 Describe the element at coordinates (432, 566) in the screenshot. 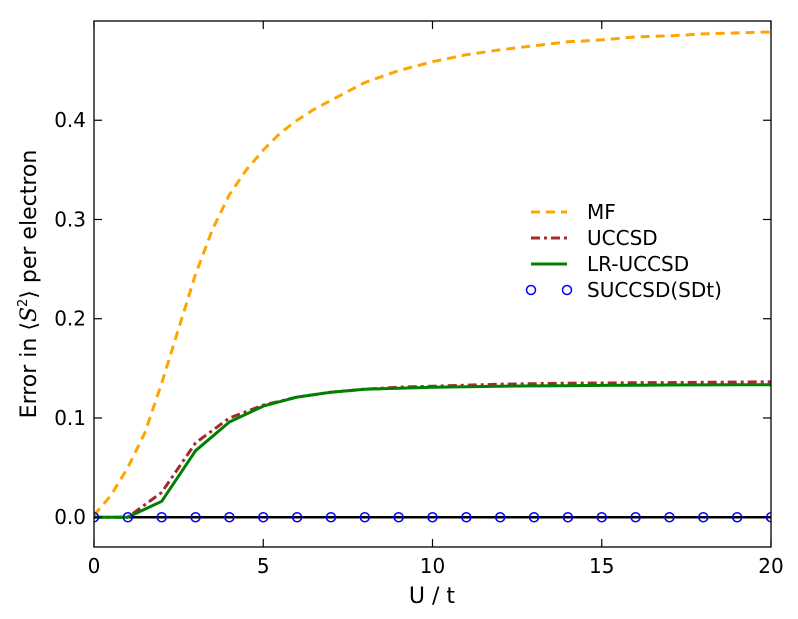

I see `x-tick-label: 10` at that location.